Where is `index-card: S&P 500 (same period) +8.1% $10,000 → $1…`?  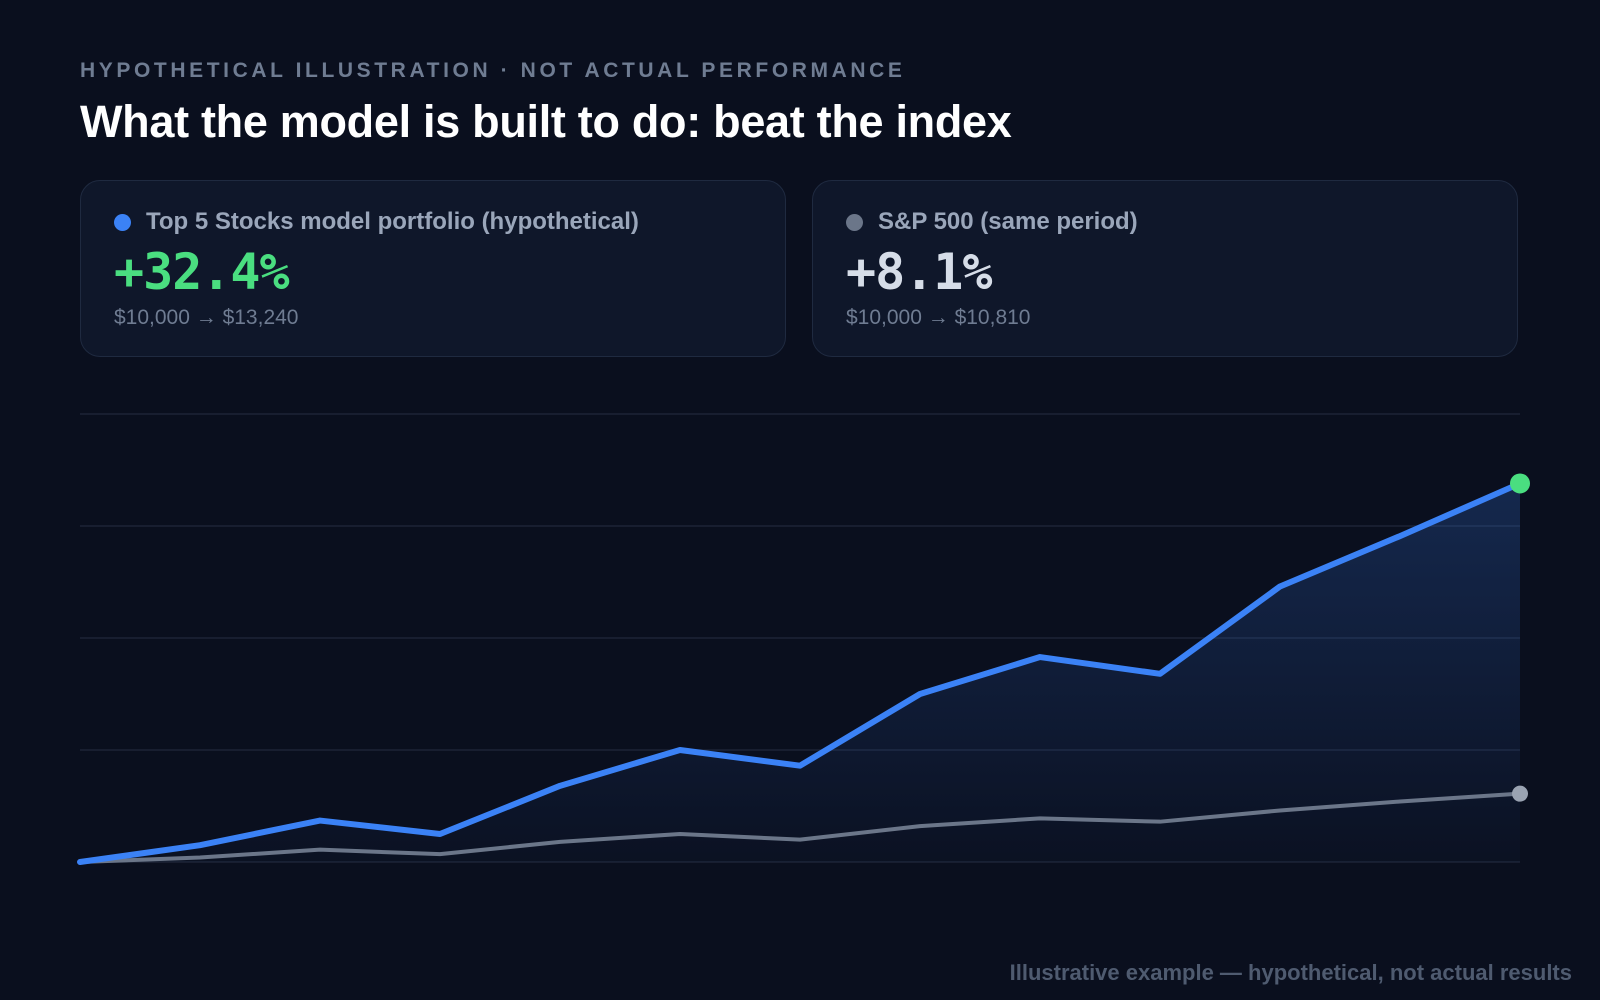 index-card: S&P 500 (same period) +8.1% $10,000 → $1… is located at coordinates (1165, 268).